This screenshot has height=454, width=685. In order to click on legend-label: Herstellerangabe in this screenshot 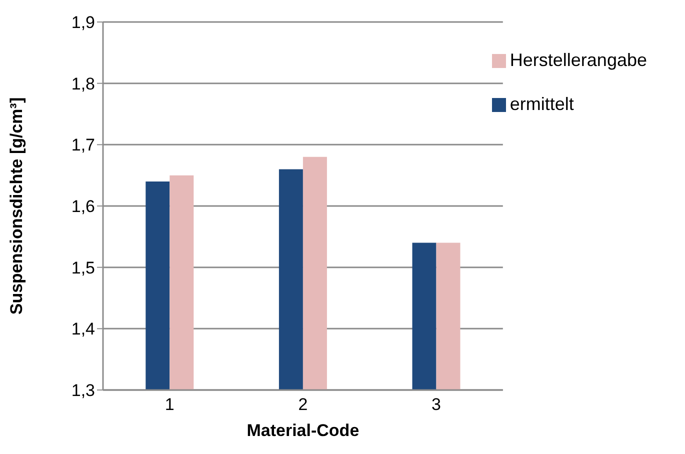, I will do `click(578, 60)`.